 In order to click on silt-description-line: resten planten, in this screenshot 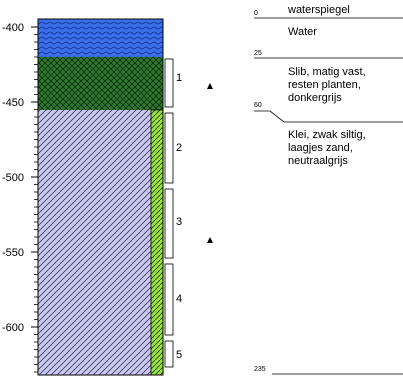, I will do `click(324, 85)`.